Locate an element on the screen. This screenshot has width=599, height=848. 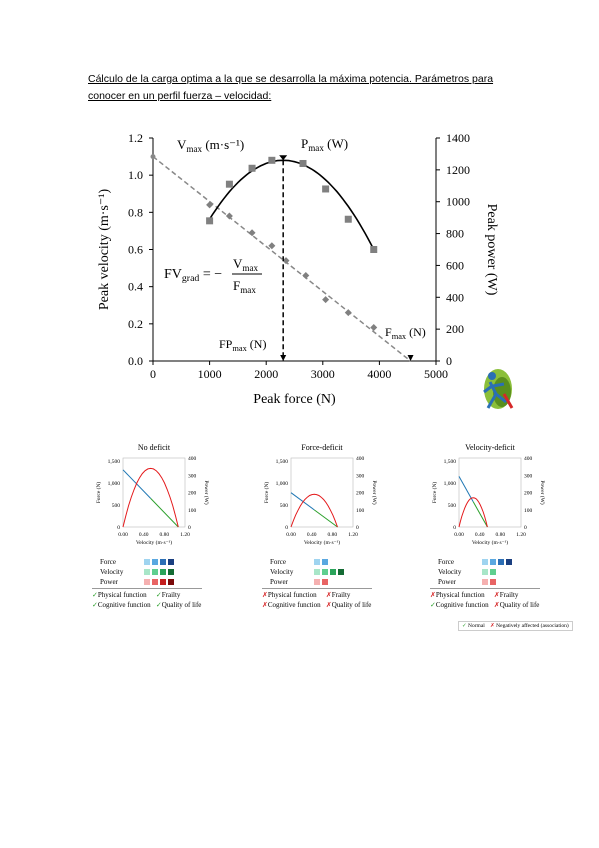
right-tick-label: 0 is located at coordinates (189, 528).